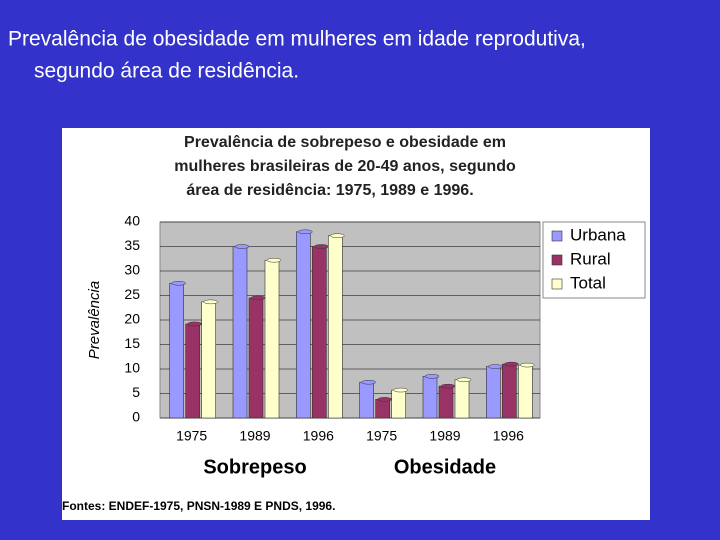  I want to click on y-tick-label: 20, so click(132, 319).